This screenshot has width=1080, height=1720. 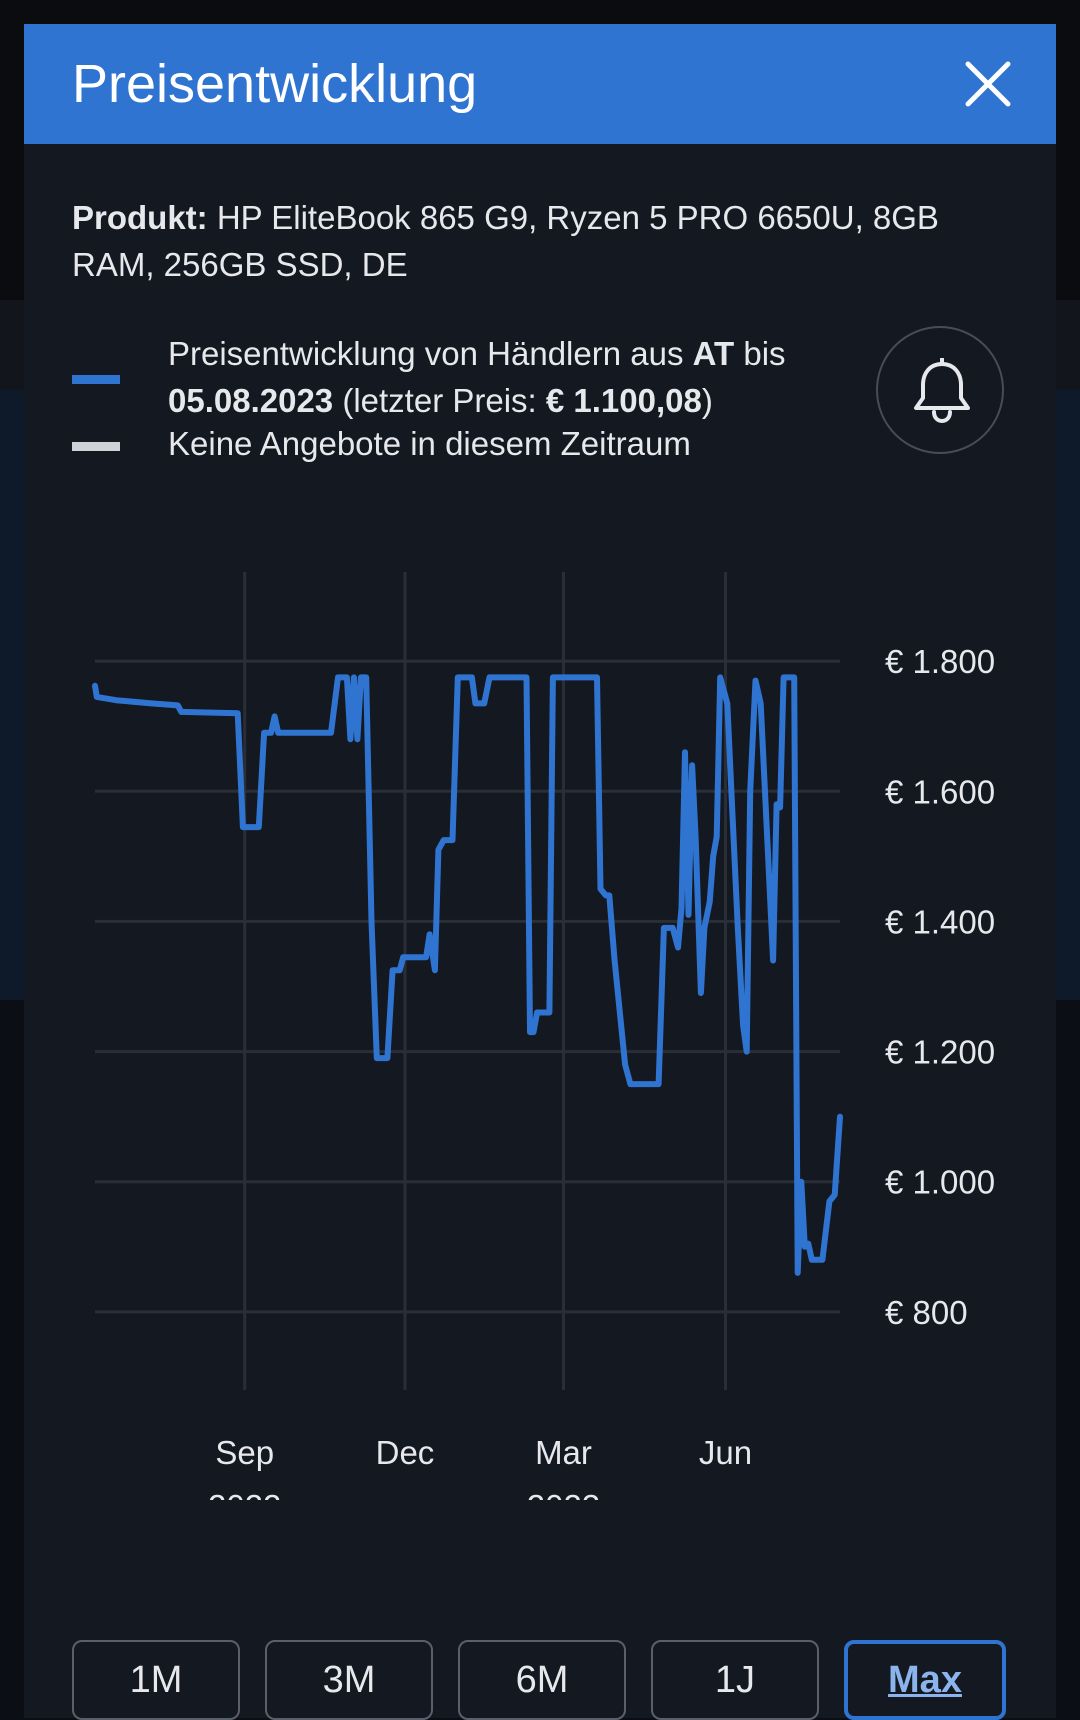 What do you see at coordinates (244, 1452) in the screenshot?
I see `x-tick-label: Sep` at bounding box center [244, 1452].